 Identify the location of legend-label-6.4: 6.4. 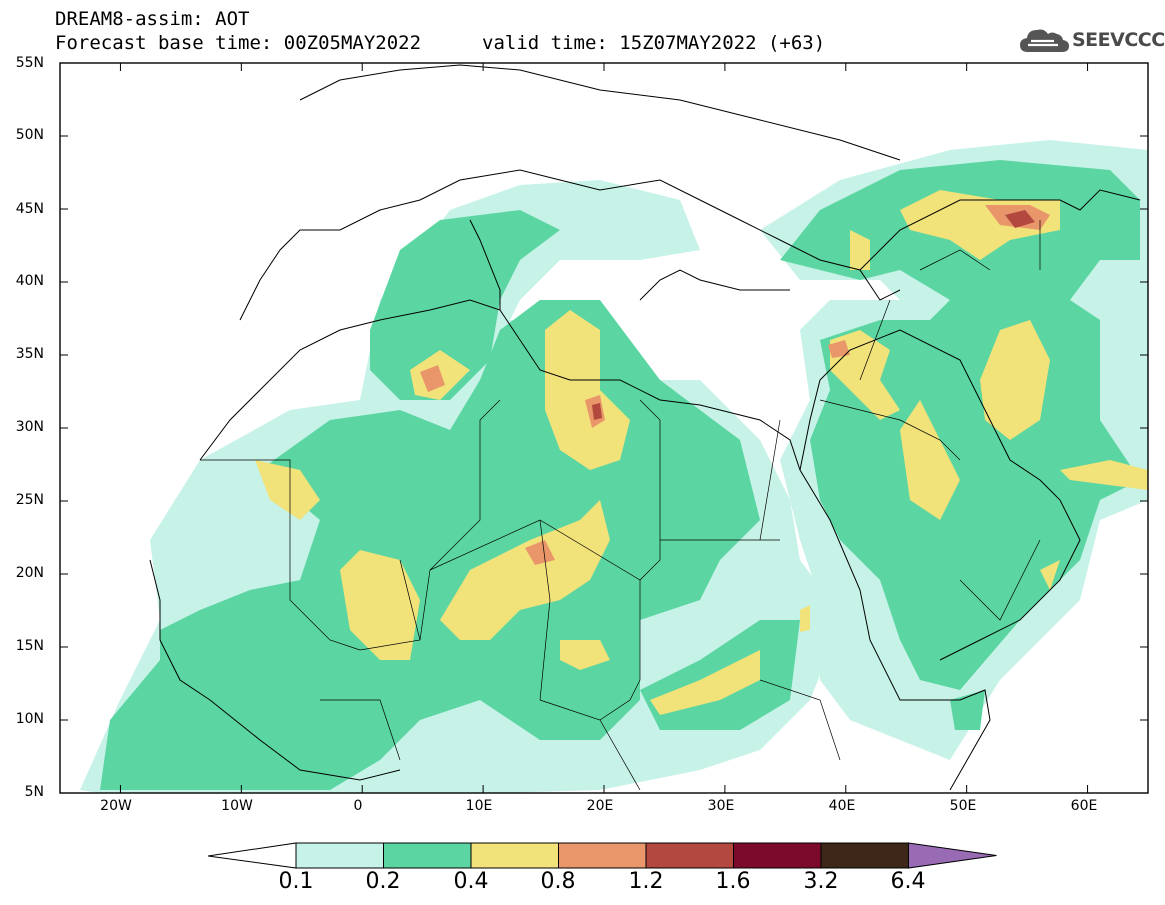
(908, 881).